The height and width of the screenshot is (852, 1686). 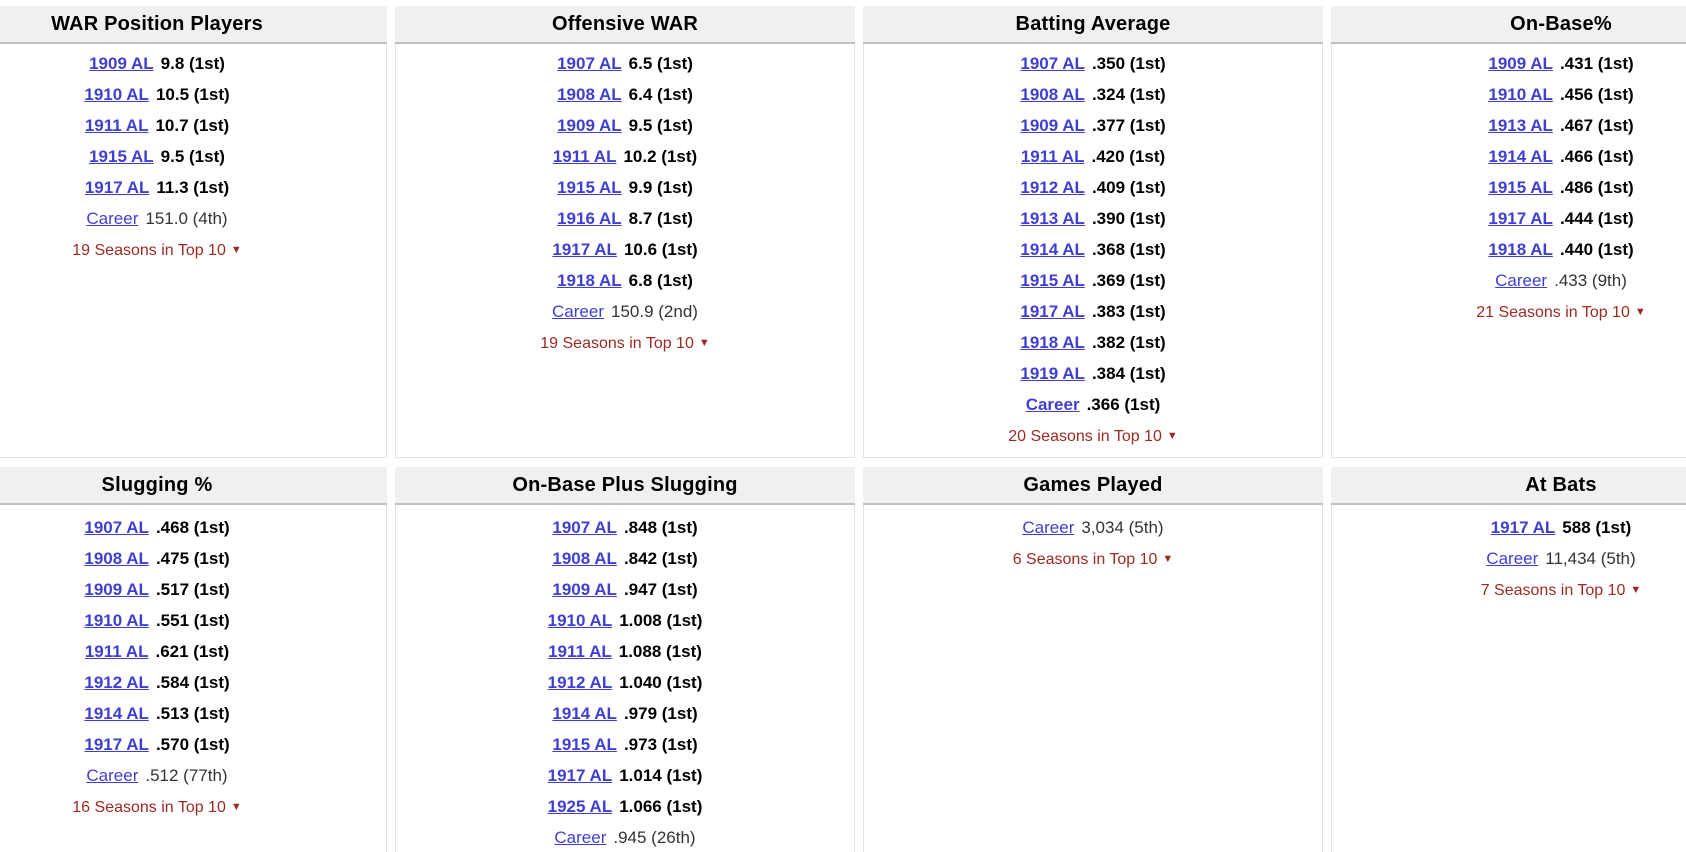 What do you see at coordinates (660, 651) in the screenshot?
I see `stat-value: 1.088 (1st)` at bounding box center [660, 651].